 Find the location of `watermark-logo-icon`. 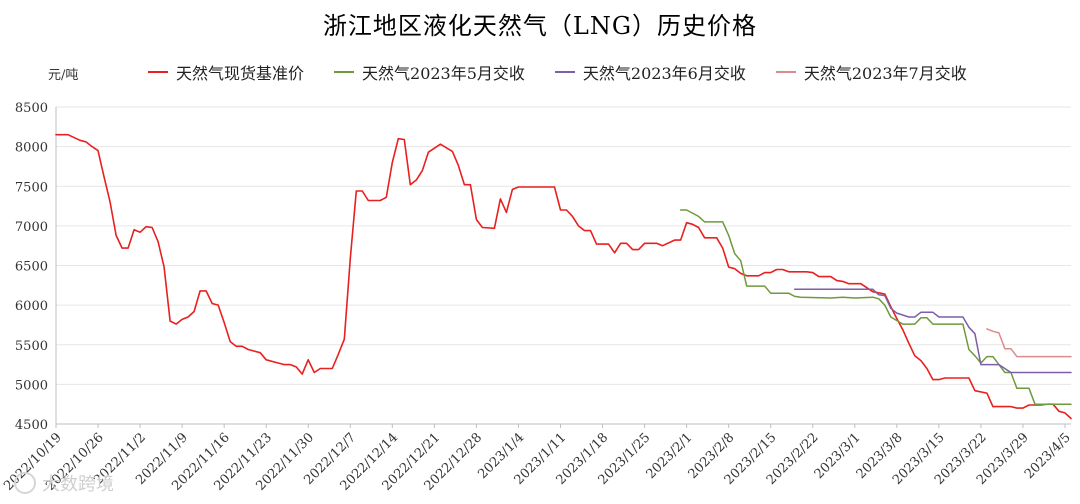

watermark-logo-icon is located at coordinates (25, 483).